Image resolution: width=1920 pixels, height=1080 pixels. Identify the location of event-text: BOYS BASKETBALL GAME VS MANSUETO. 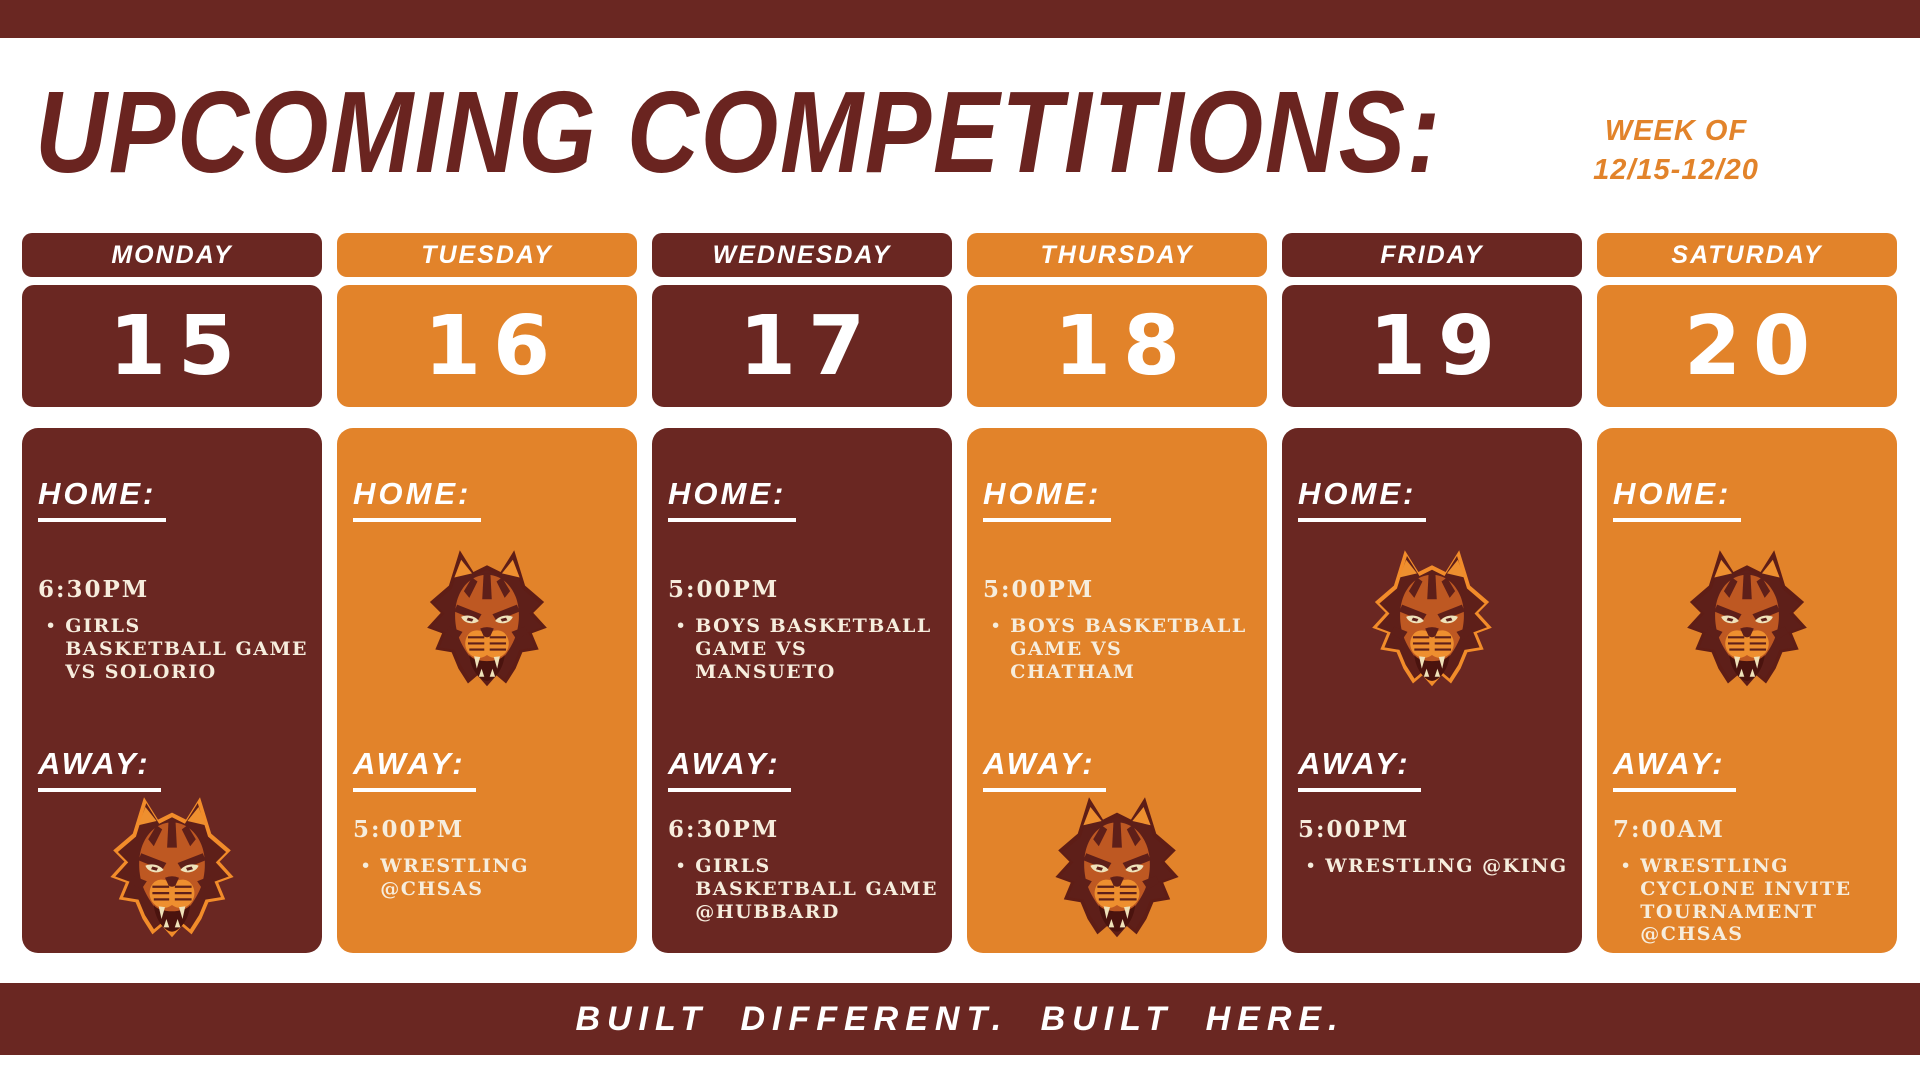
(813, 649).